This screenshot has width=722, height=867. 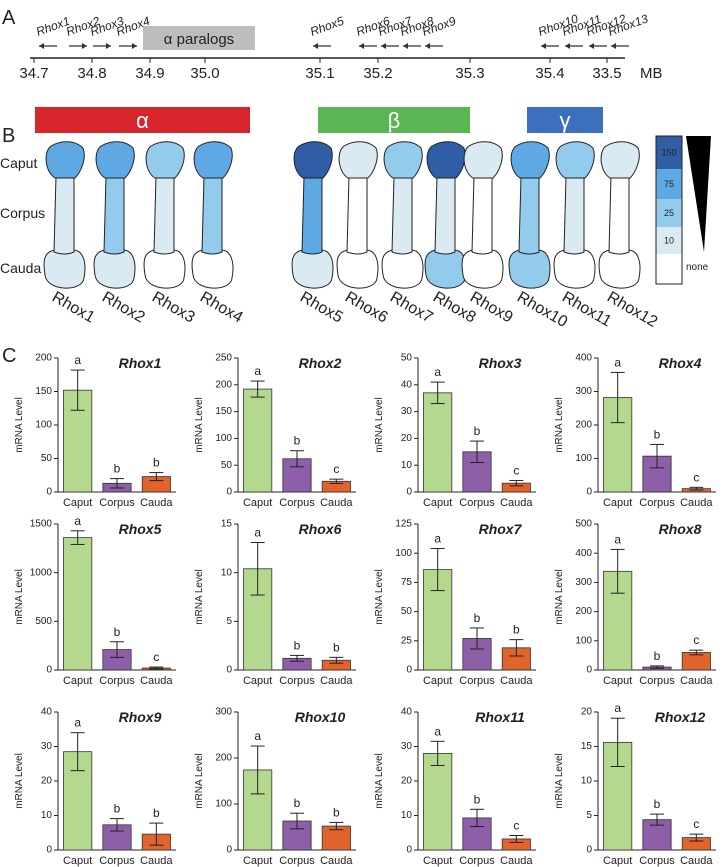 What do you see at coordinates (221, 308) in the screenshot?
I see `gene-label: Rhox4` at bounding box center [221, 308].